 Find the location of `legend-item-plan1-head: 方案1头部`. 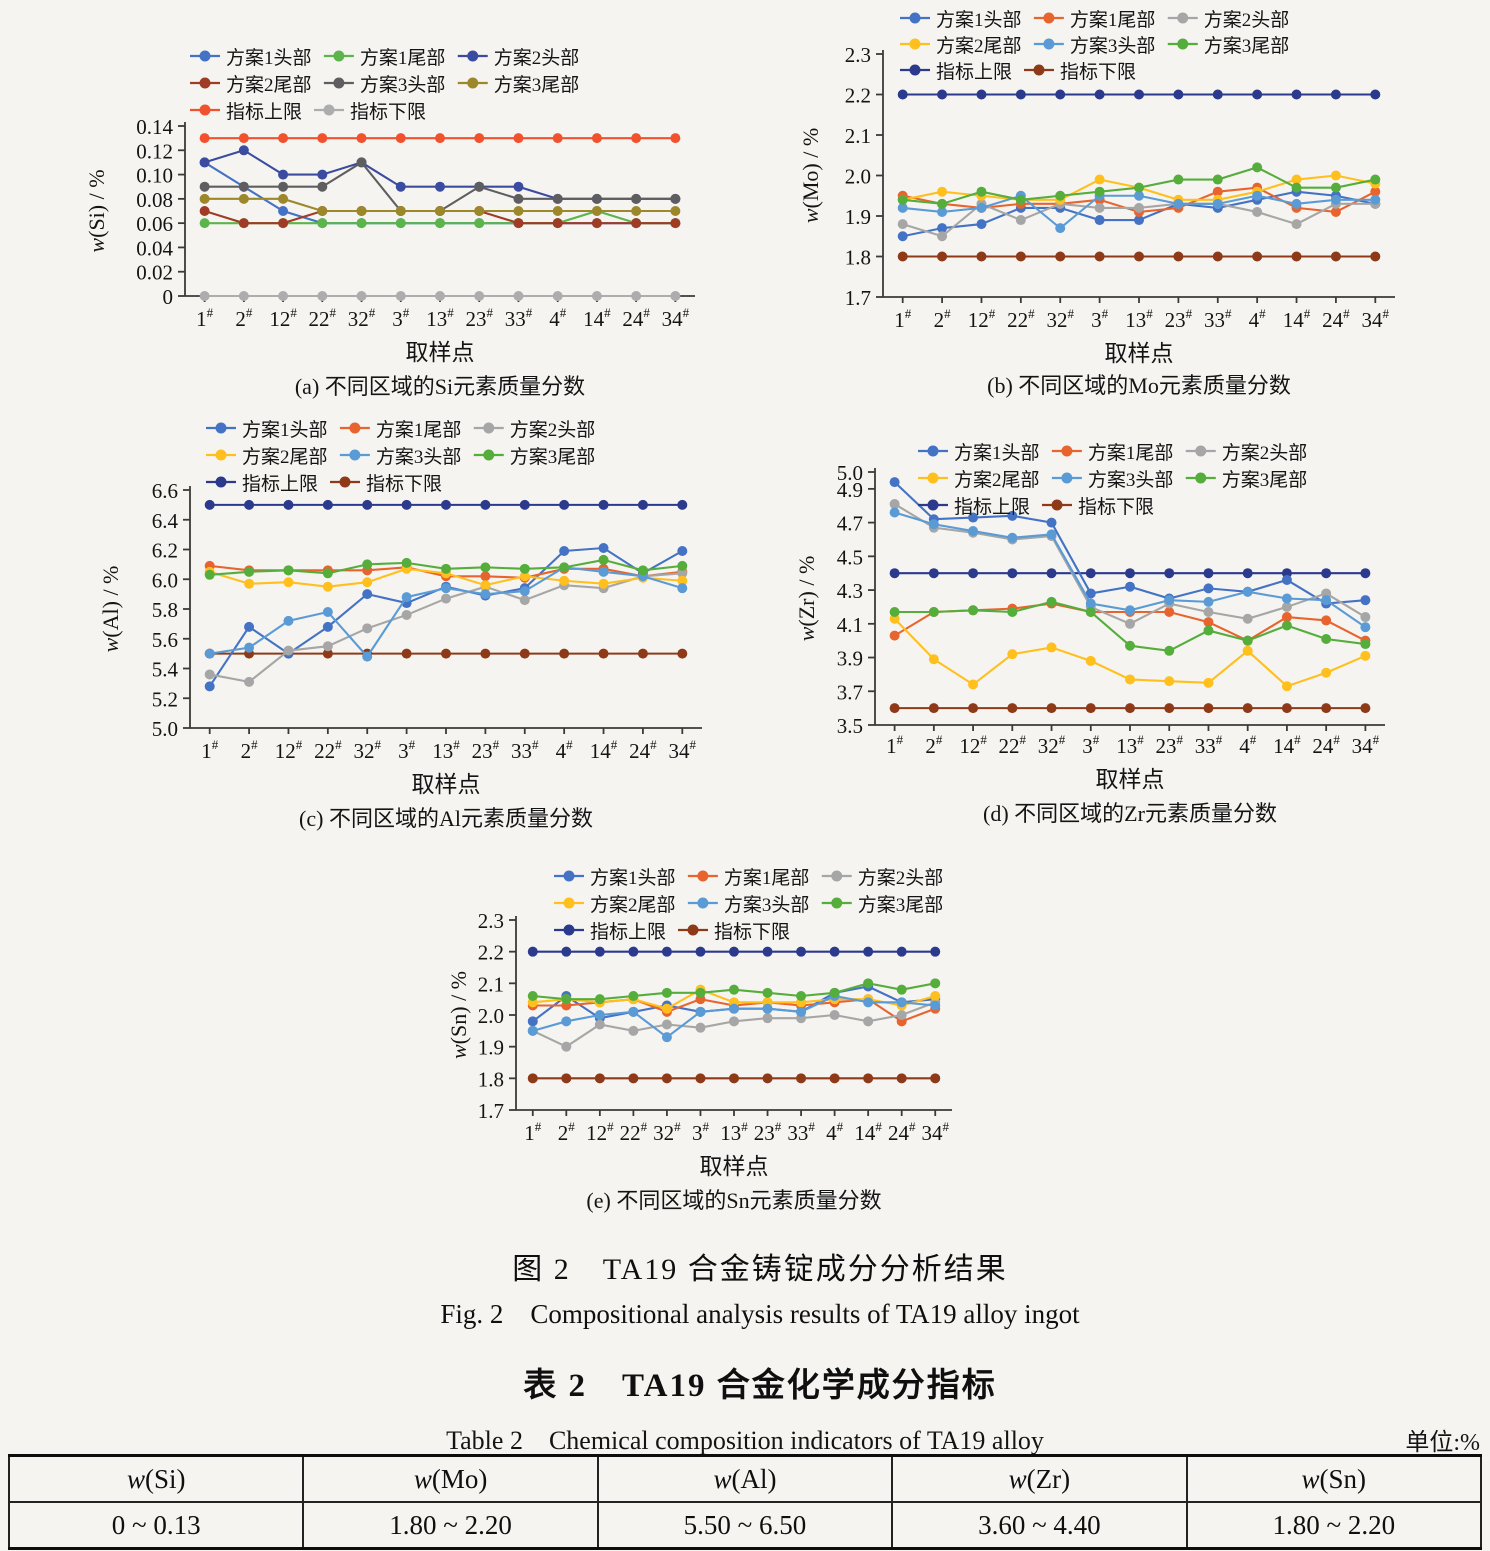

legend-item-plan1-head: 方案1头部 is located at coordinates (267, 430).